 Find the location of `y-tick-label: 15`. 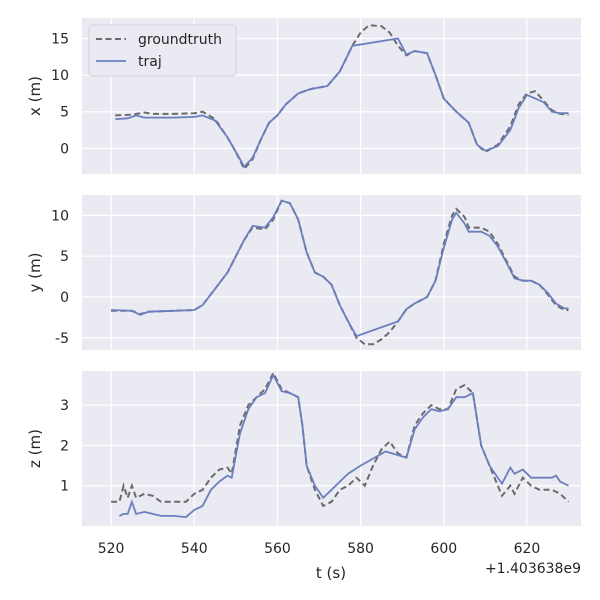

y-tick-label: 15 is located at coordinates (60, 40).